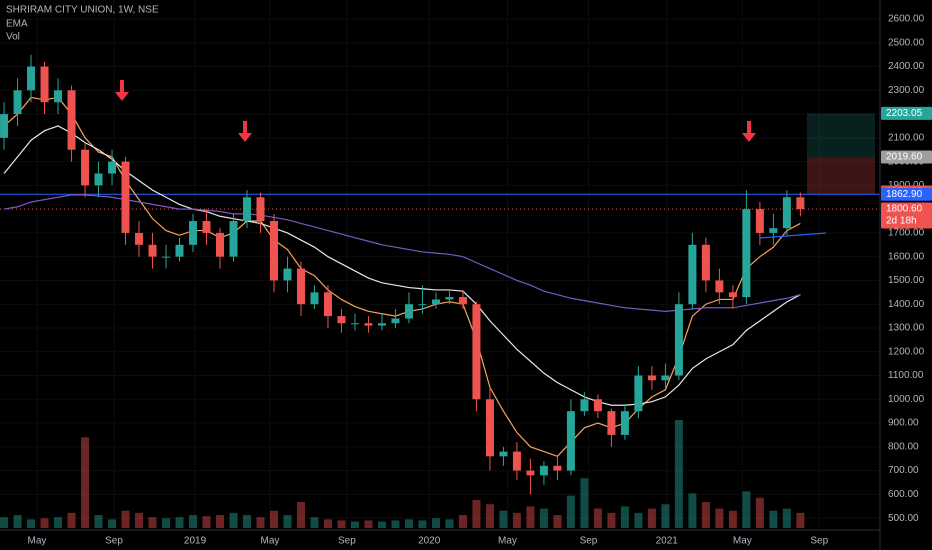 The width and height of the screenshot is (932, 550). I want to click on x-tick-label: 2019, so click(195, 541).